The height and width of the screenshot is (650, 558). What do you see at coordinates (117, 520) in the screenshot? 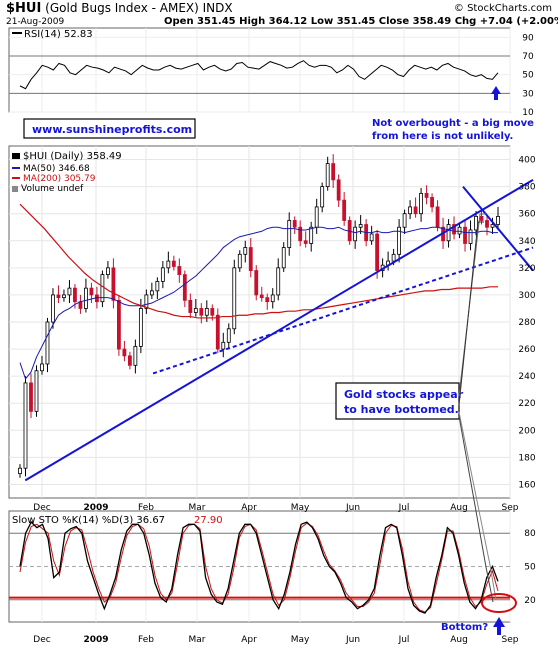
I see `sto-legend: Slow STO %K(14) %D(3) 36.67 27.90` at bounding box center [117, 520].